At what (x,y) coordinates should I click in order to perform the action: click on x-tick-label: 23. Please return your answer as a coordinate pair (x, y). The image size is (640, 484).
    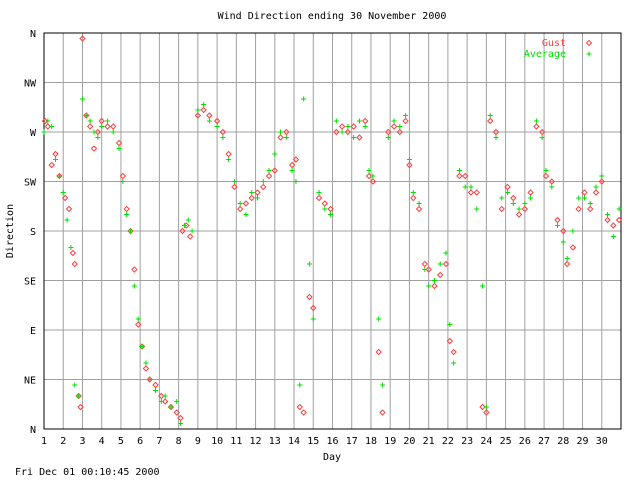
    Looking at the image, I should click on (467, 441).